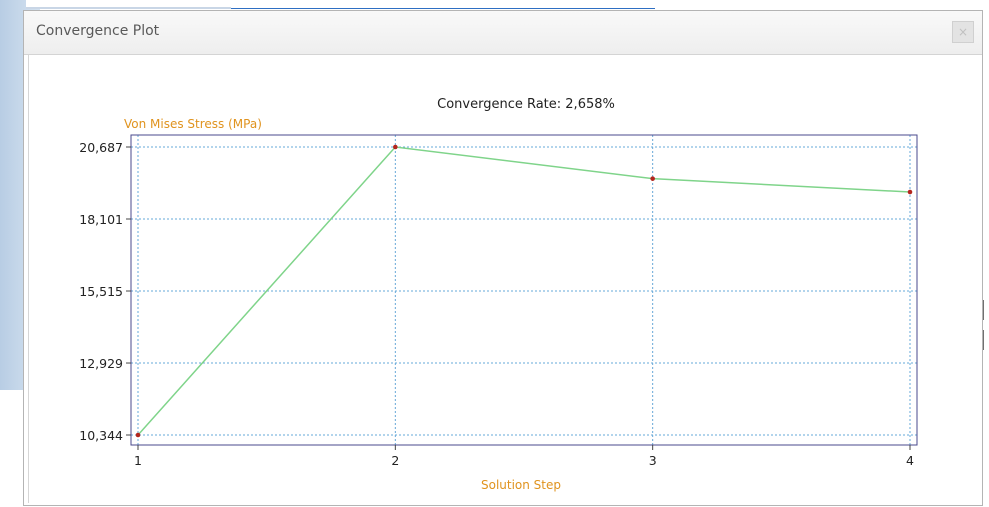  I want to click on dialog-titlebar: Convergence Plot ×, so click(503, 33).